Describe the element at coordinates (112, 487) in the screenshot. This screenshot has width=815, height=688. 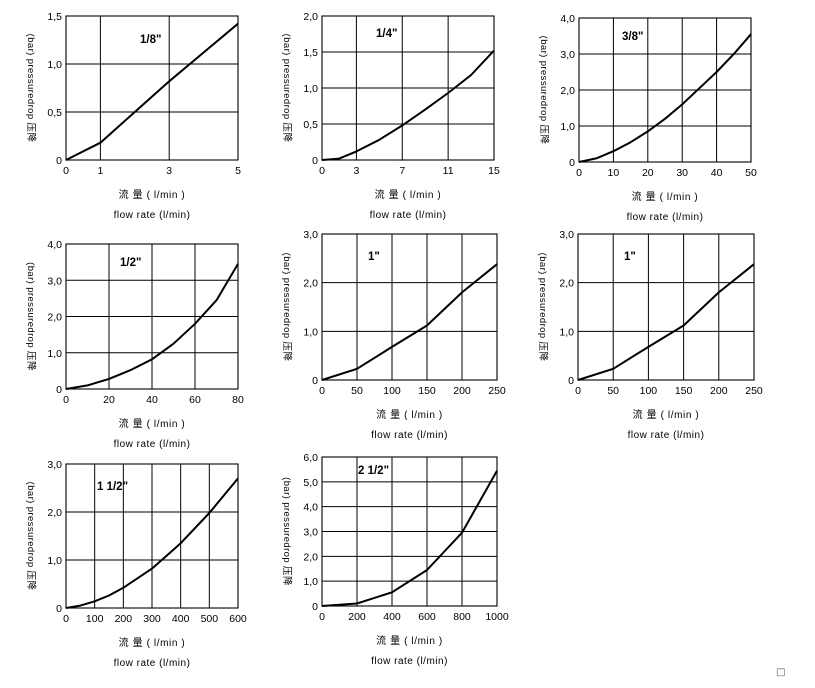
I see `chart-title: 1 1/2"` at that location.